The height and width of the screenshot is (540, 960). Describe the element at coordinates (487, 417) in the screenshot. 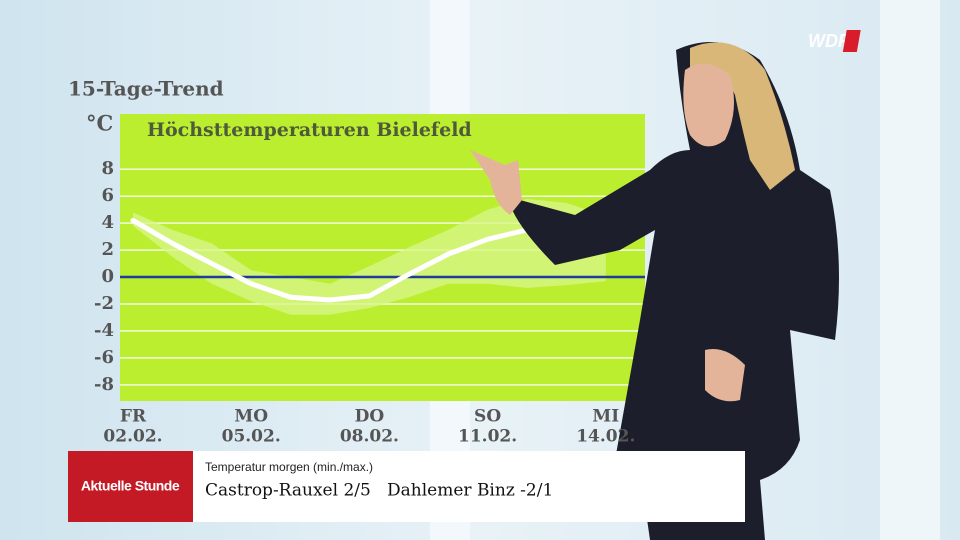

I see `x-tick-weekday: SO` at that location.